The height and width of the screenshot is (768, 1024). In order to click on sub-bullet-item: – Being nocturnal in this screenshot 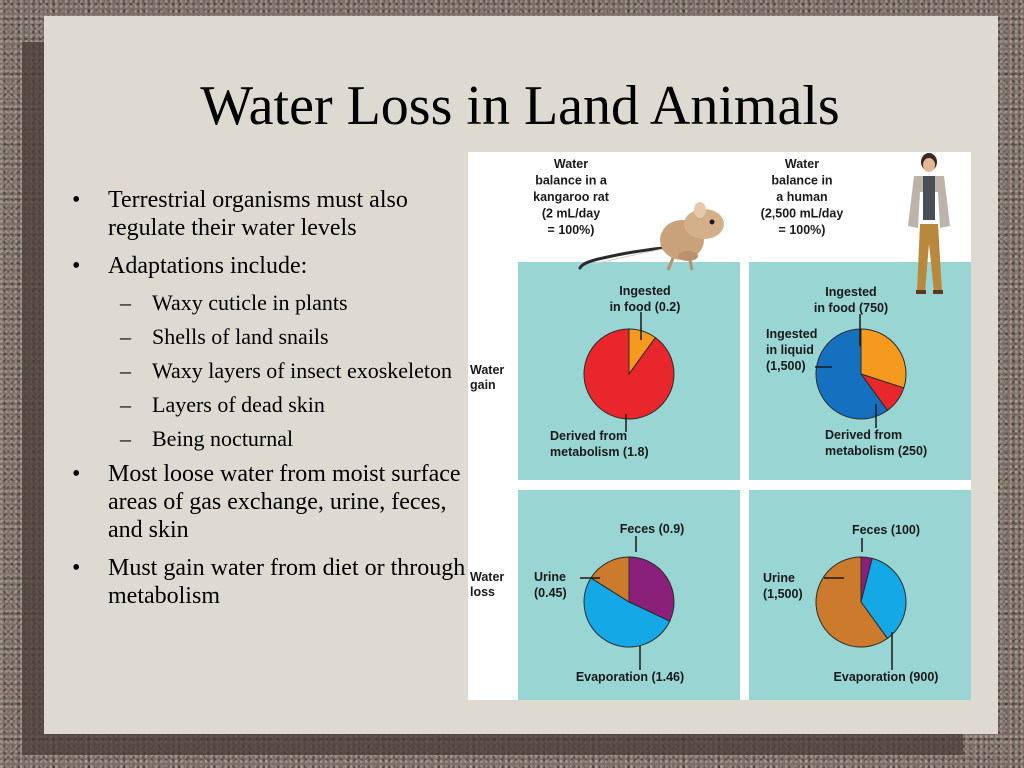, I will do `click(296, 439)`.